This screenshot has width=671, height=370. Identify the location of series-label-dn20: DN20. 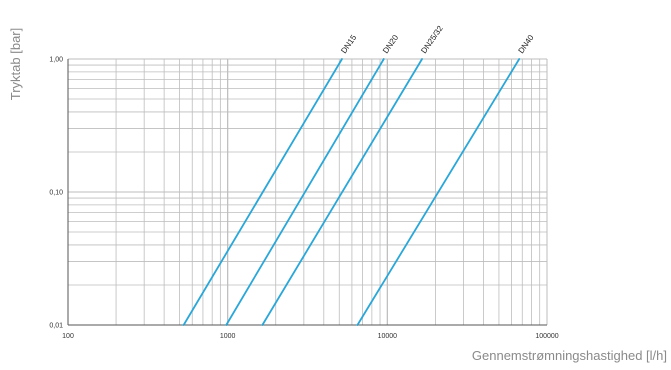
(390, 44).